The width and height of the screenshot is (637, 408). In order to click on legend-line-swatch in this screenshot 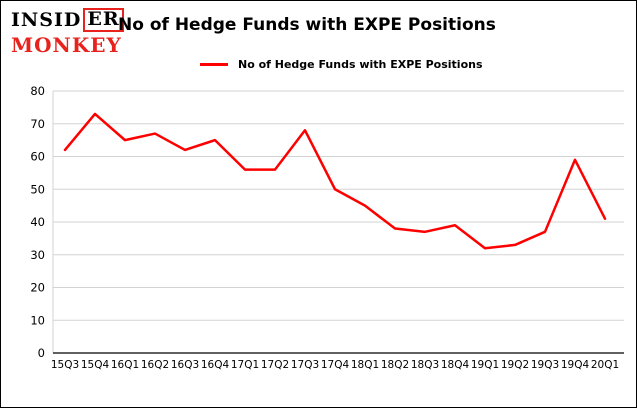, I will do `click(214, 64)`.